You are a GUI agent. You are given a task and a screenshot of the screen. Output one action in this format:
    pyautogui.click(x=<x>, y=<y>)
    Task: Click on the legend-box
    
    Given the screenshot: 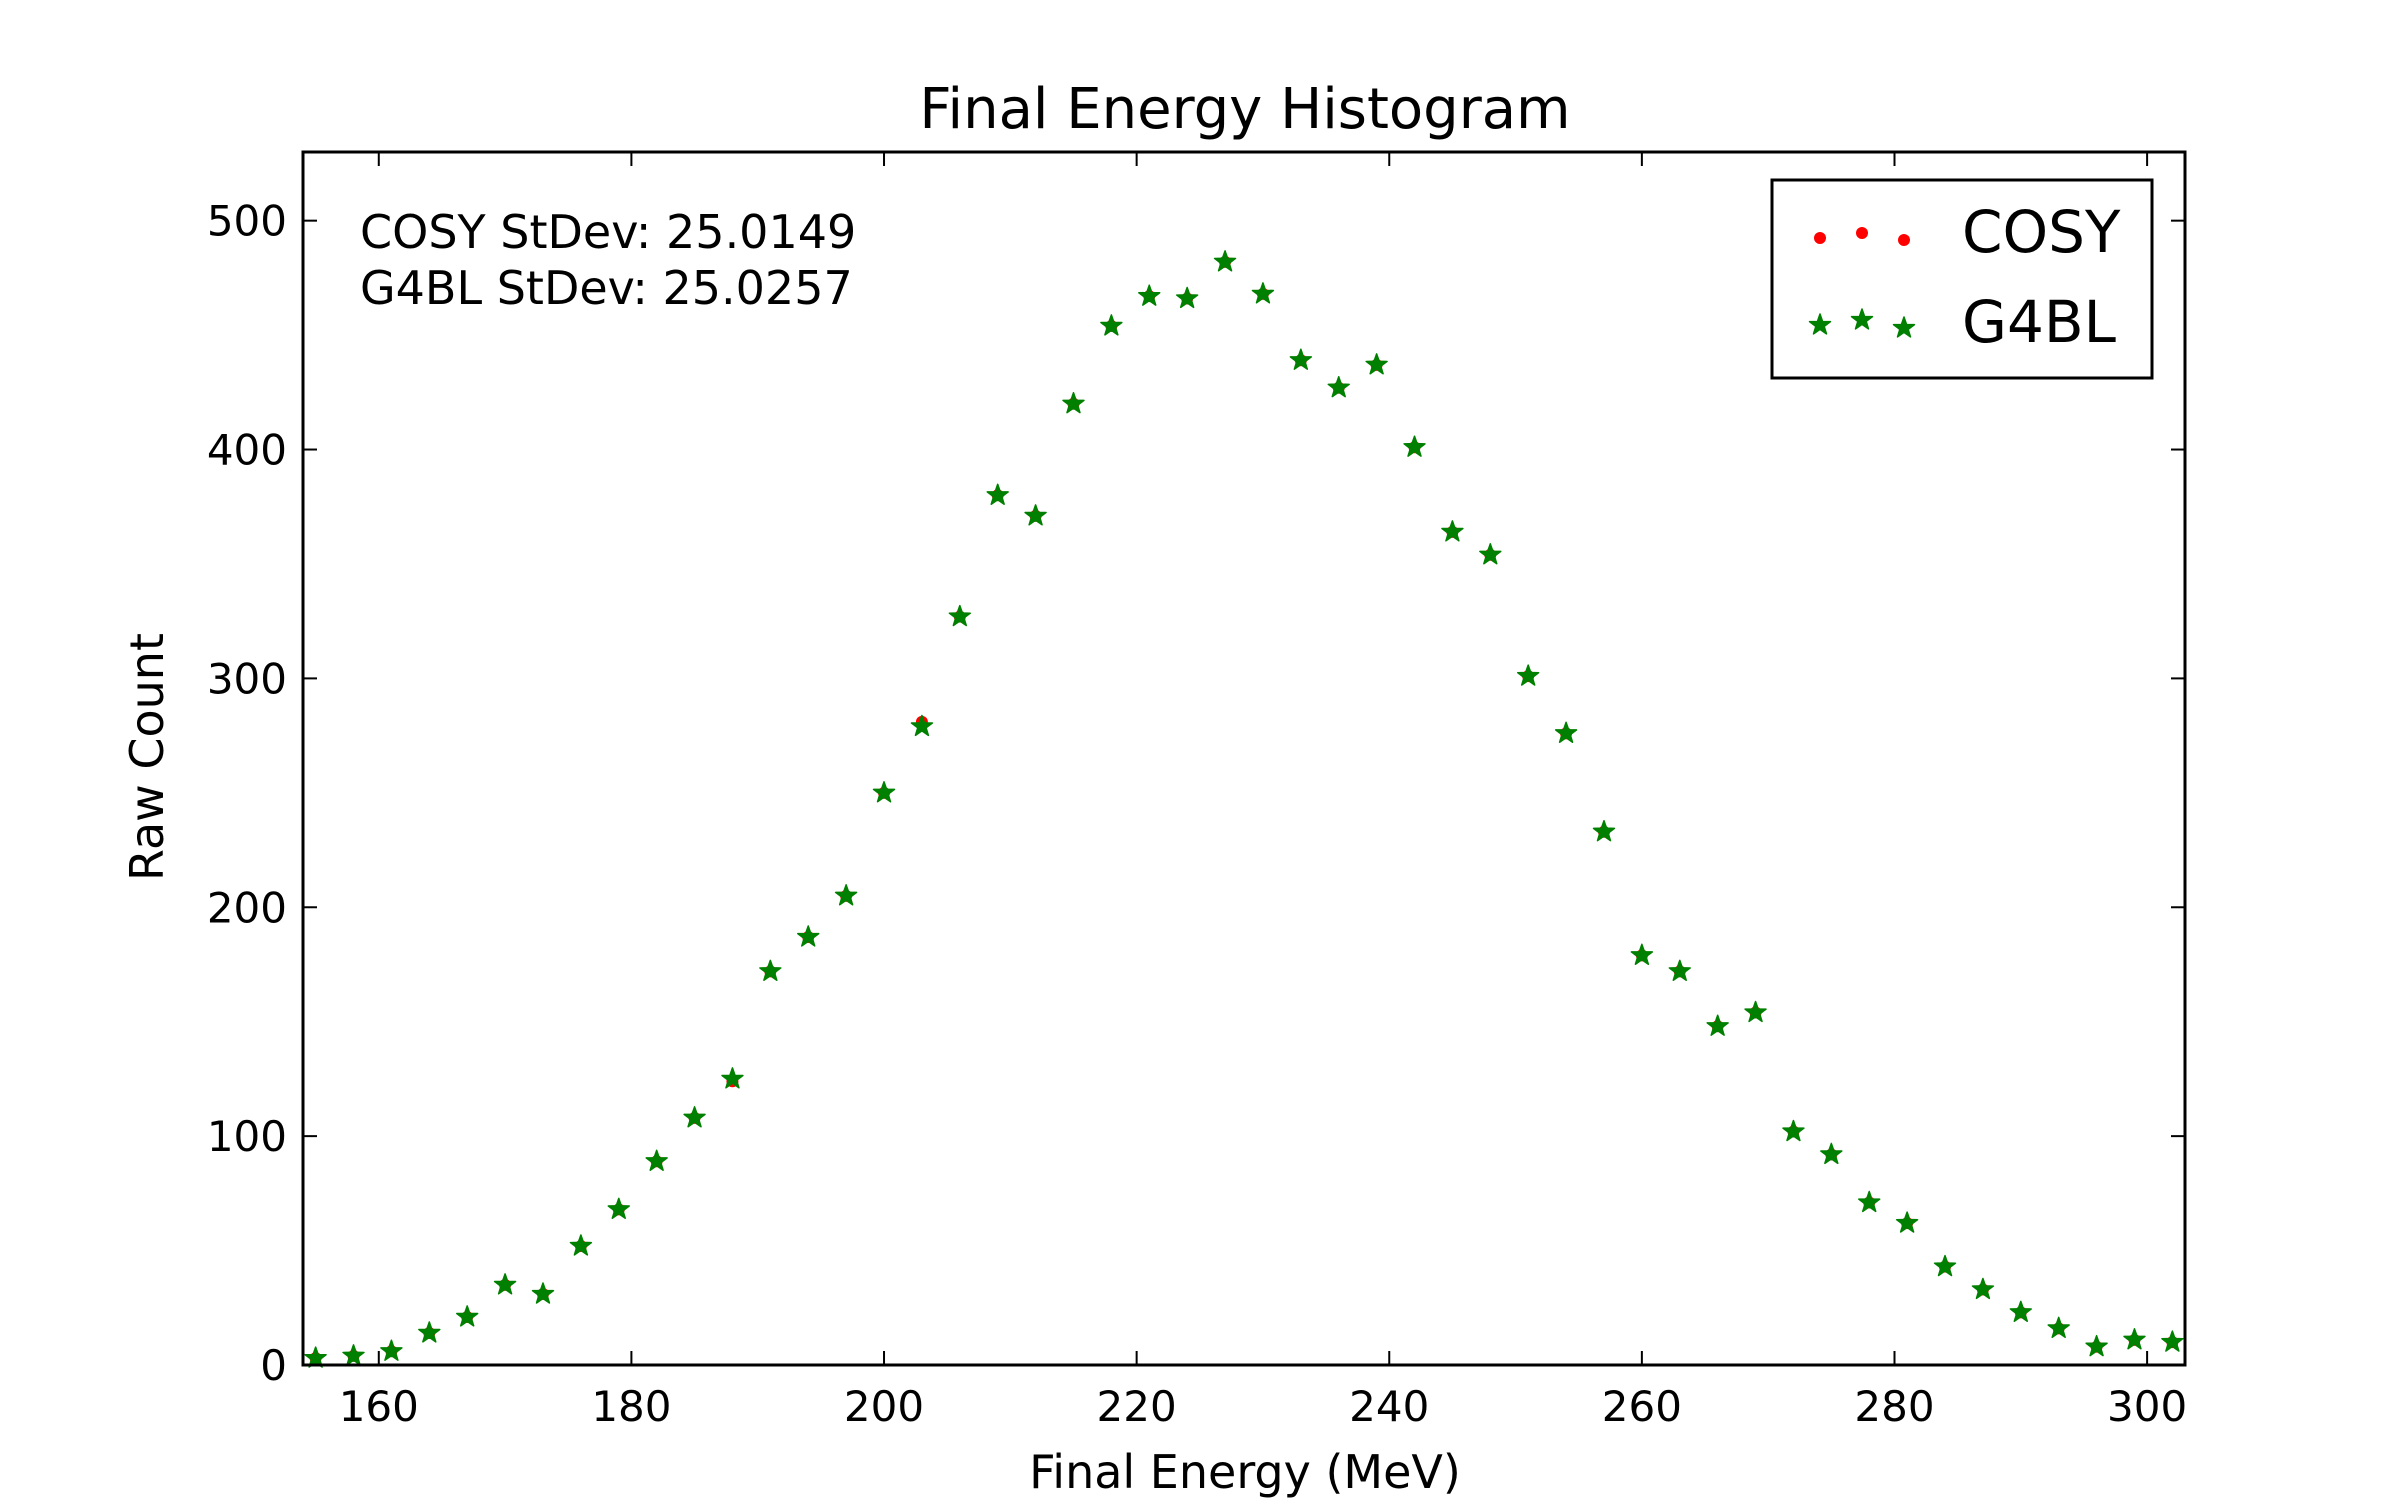 What is the action you would take?
    pyautogui.click(x=1962, y=279)
    